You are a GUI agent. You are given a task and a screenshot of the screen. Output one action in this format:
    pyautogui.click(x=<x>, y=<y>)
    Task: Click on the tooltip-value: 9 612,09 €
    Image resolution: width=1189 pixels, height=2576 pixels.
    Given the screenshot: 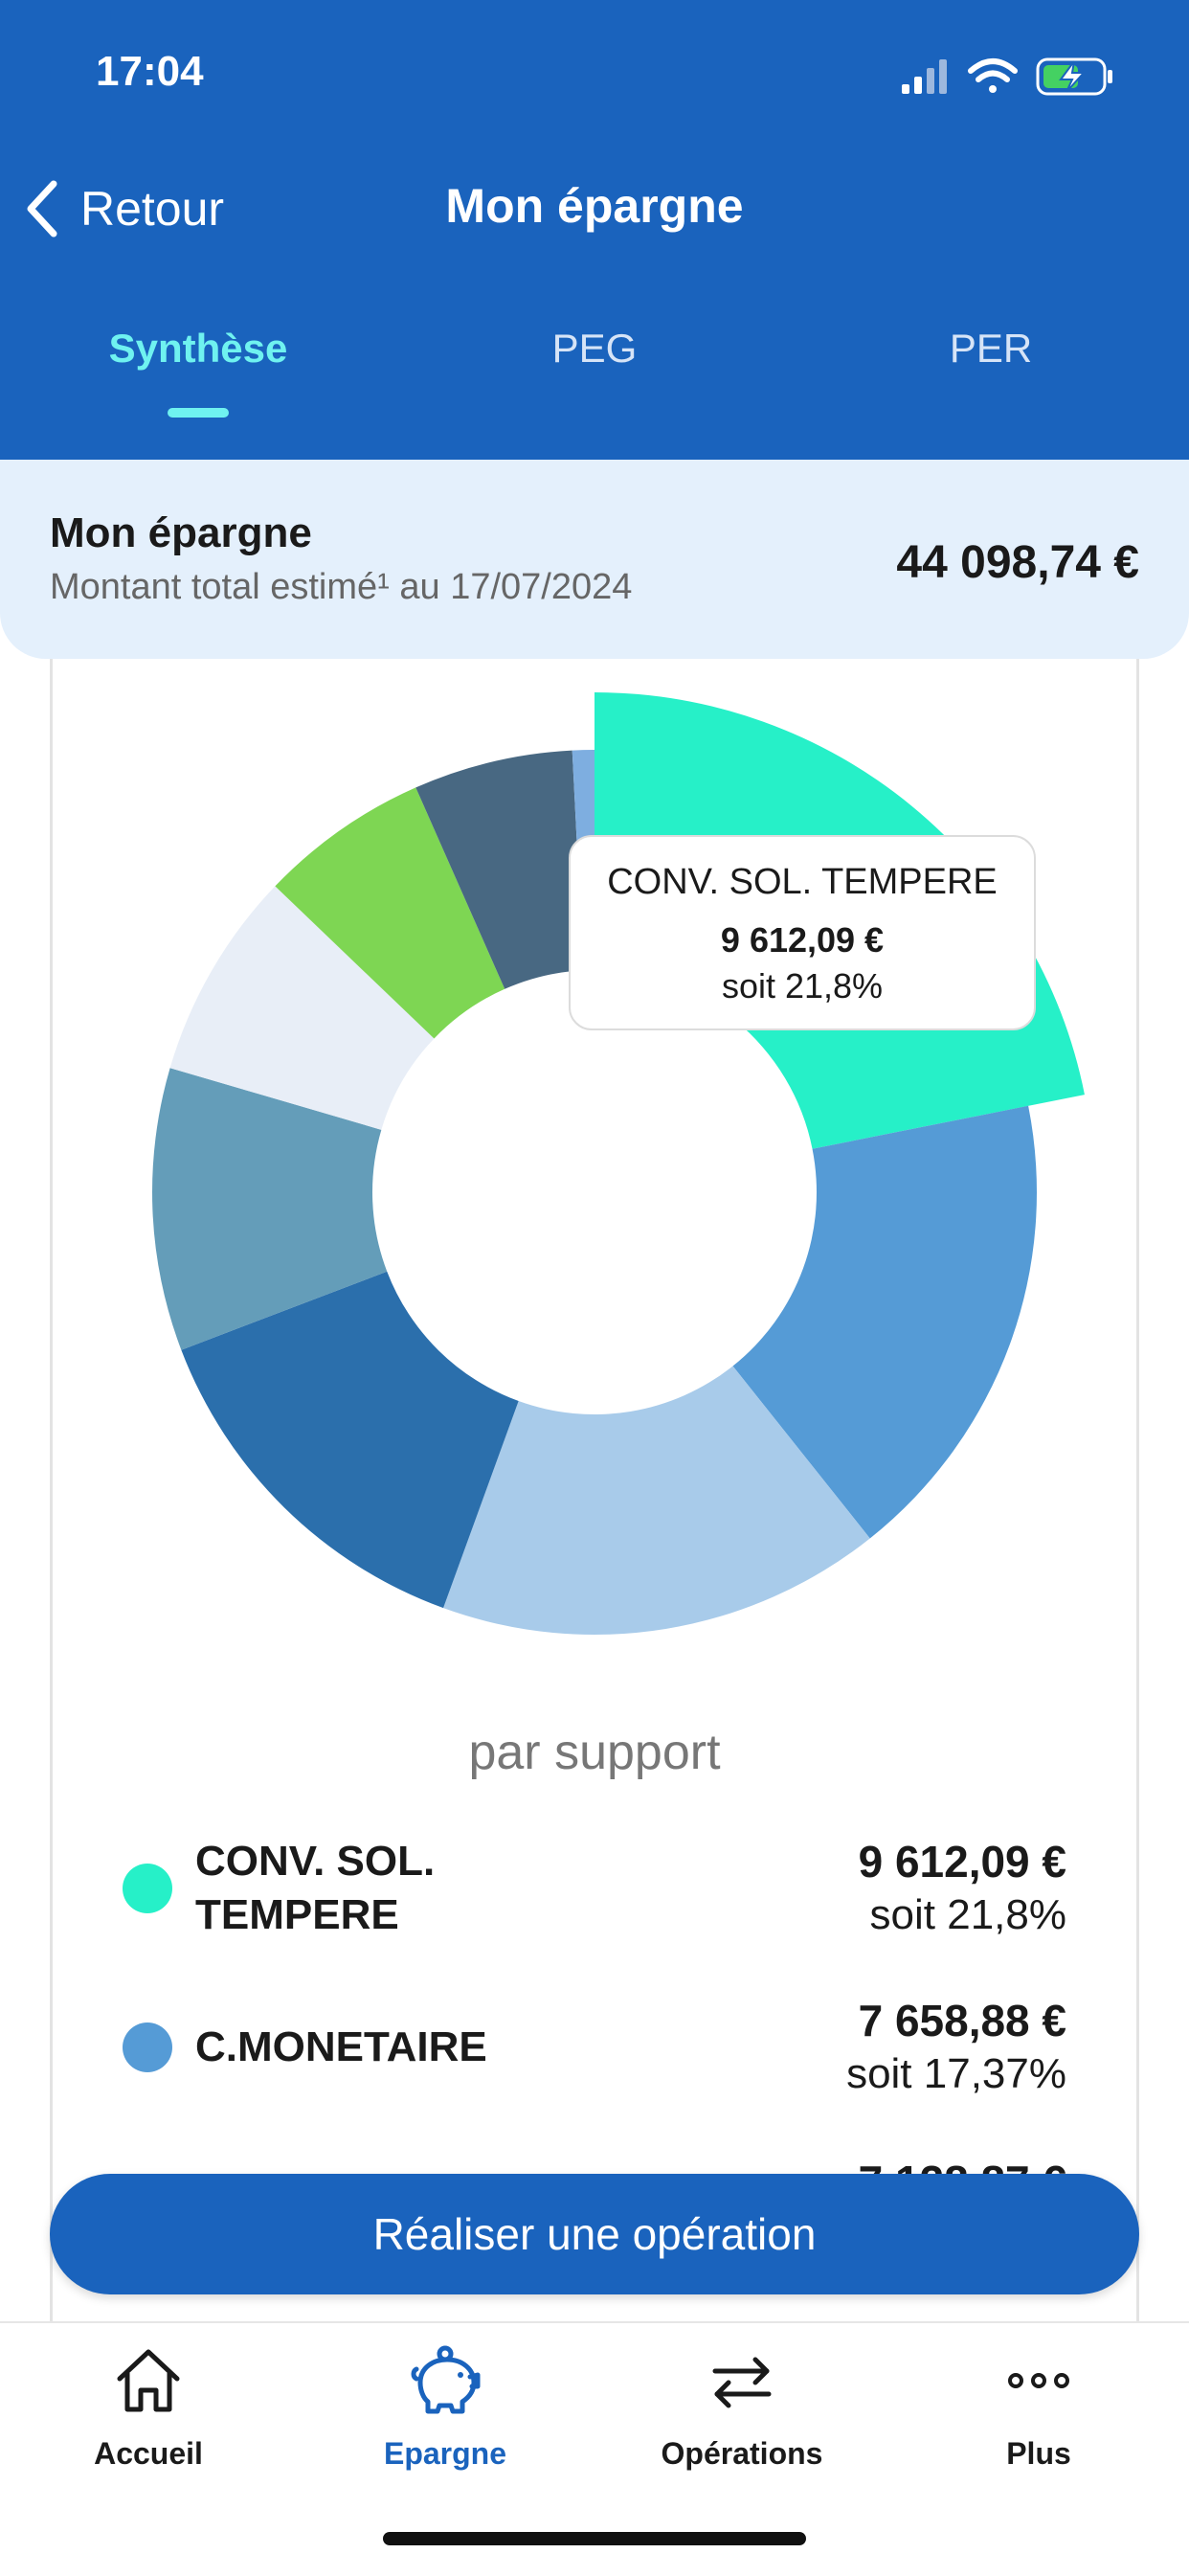 What is the action you would take?
    pyautogui.click(x=802, y=940)
    